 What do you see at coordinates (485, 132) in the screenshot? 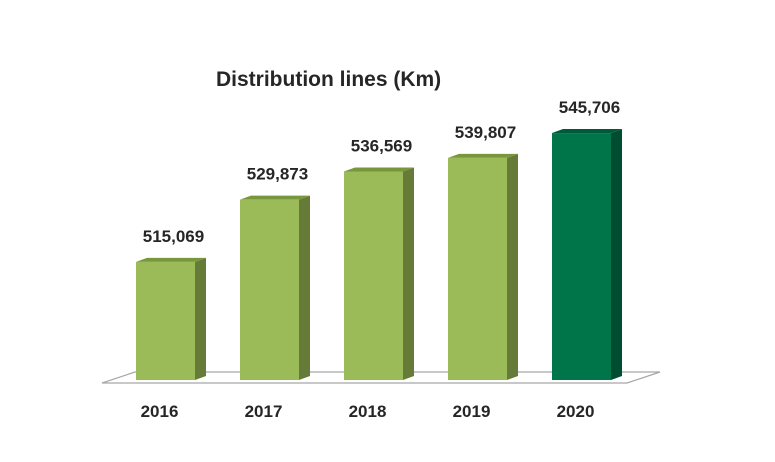
I see `data-label: 539,807` at bounding box center [485, 132].